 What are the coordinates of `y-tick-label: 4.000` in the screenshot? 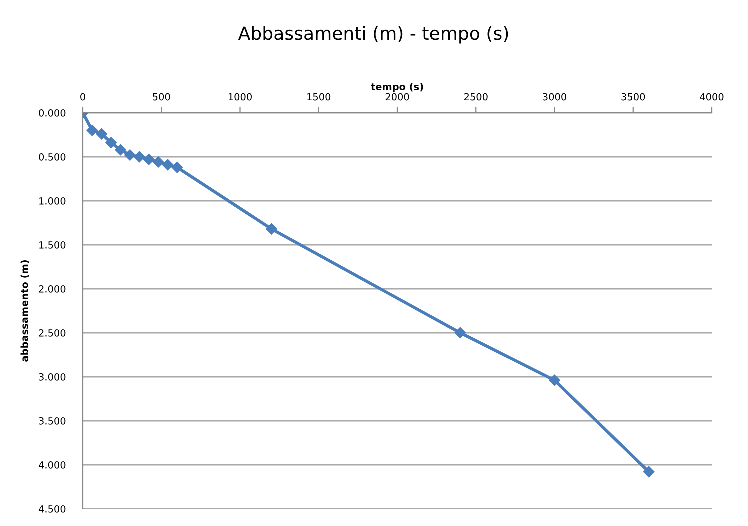 It's located at (52, 465).